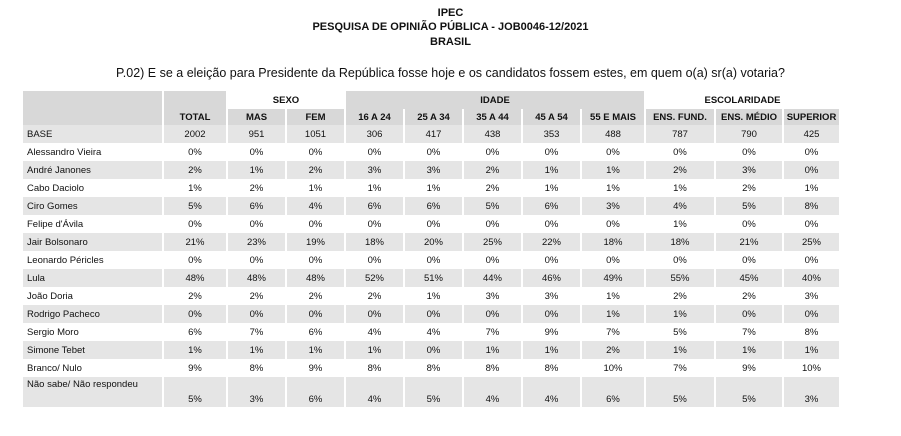  What do you see at coordinates (194, 100) in the screenshot?
I see `total-group-header` at bounding box center [194, 100].